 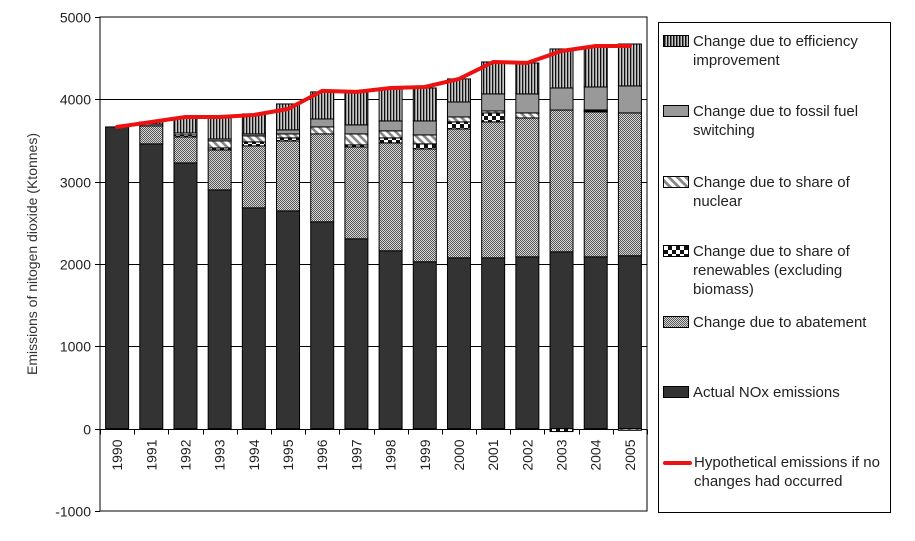 I want to click on bar-1995, so click(x=288, y=266).